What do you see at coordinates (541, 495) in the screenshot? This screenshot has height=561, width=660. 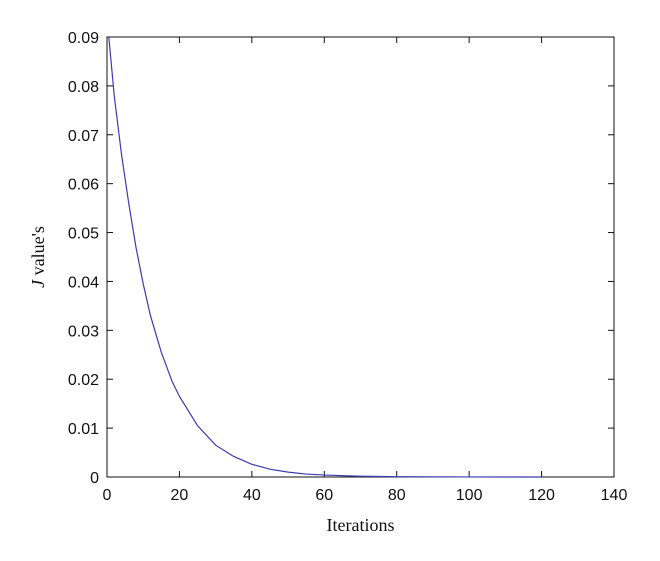 I see `x-tick-label: 120` at bounding box center [541, 495].